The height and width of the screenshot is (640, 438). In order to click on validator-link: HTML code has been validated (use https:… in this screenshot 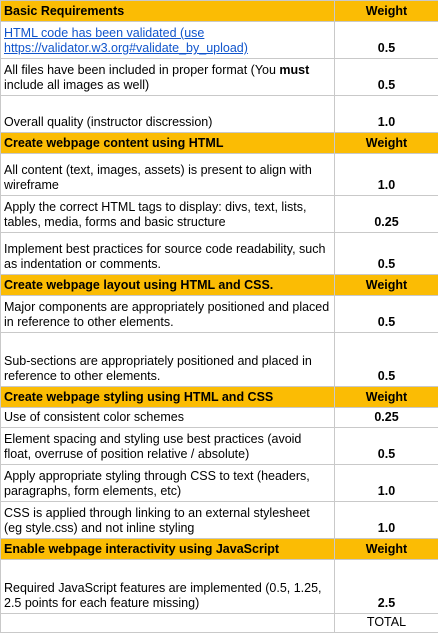, I will do `click(126, 40)`.